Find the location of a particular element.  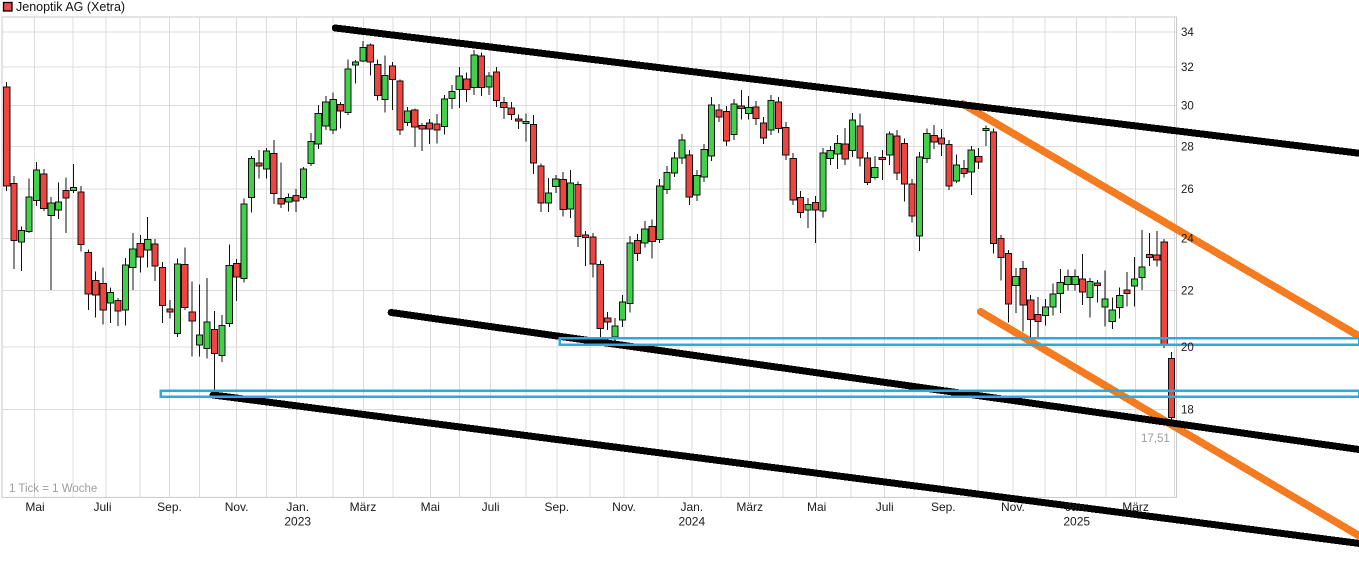

svg-text: 32 is located at coordinates (1187, 68).